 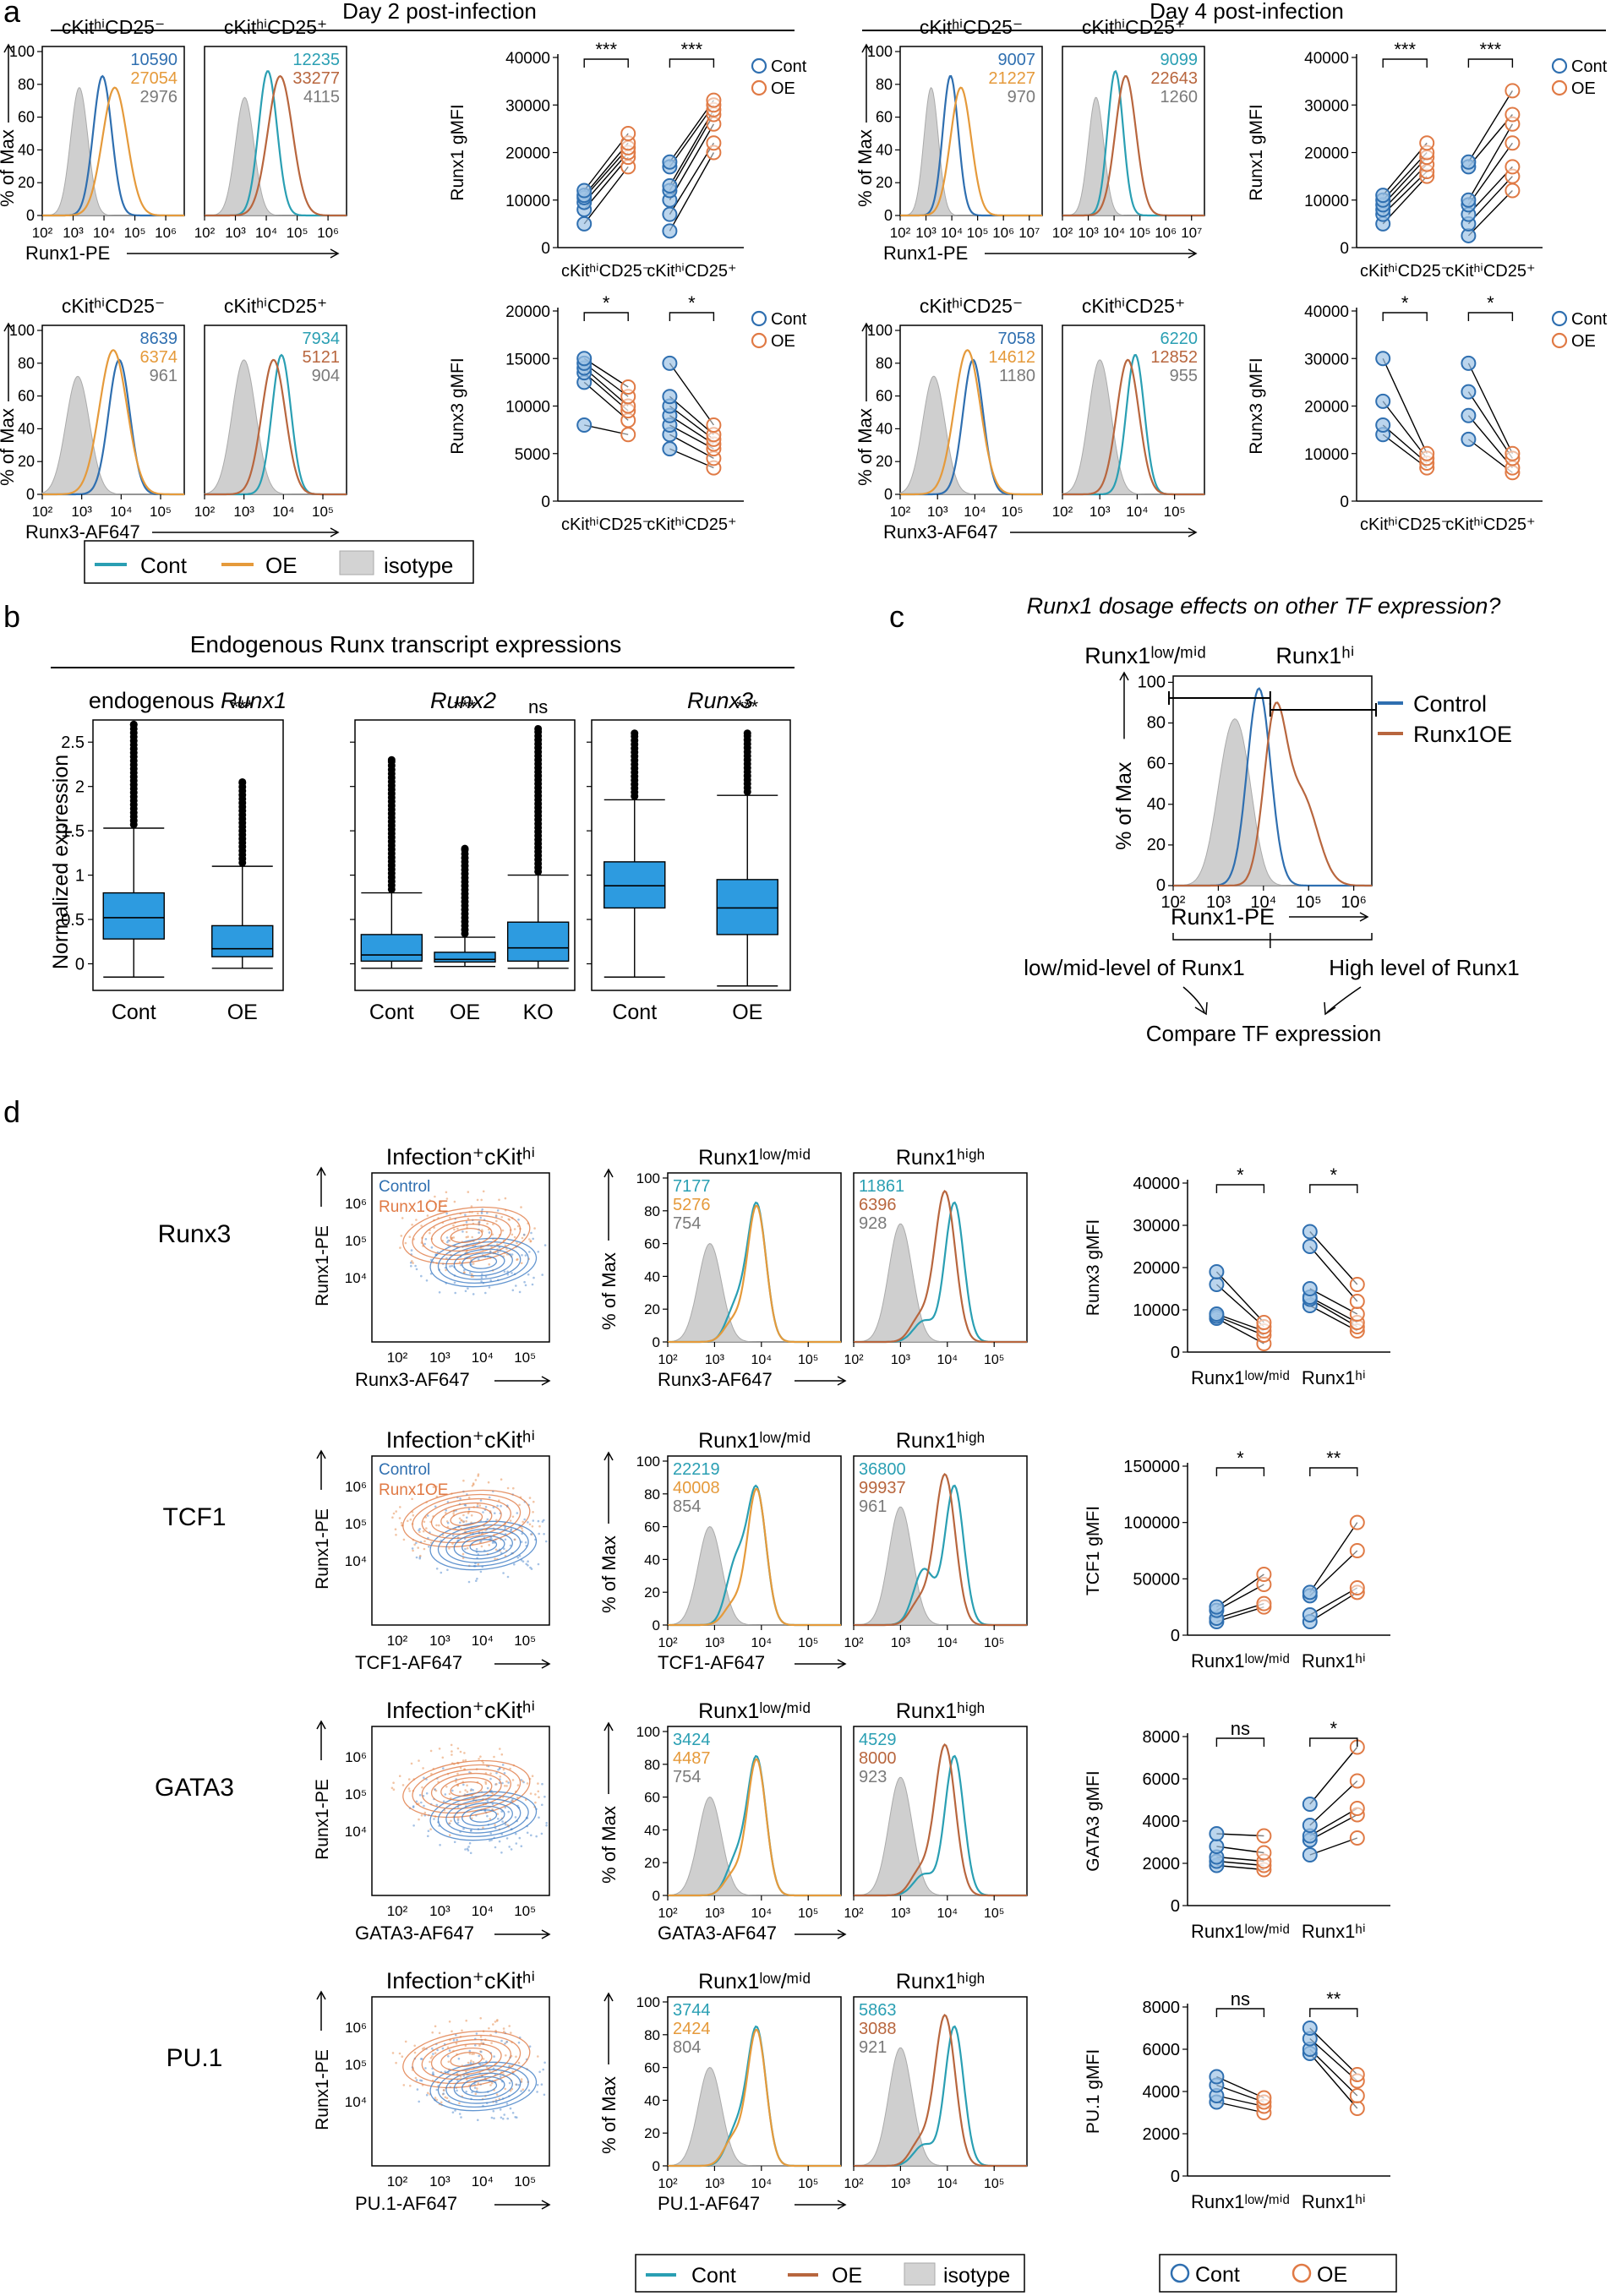 What do you see at coordinates (652, 2068) in the screenshot?
I see `d-row-4-hist-ytick-label: 60` at bounding box center [652, 2068].